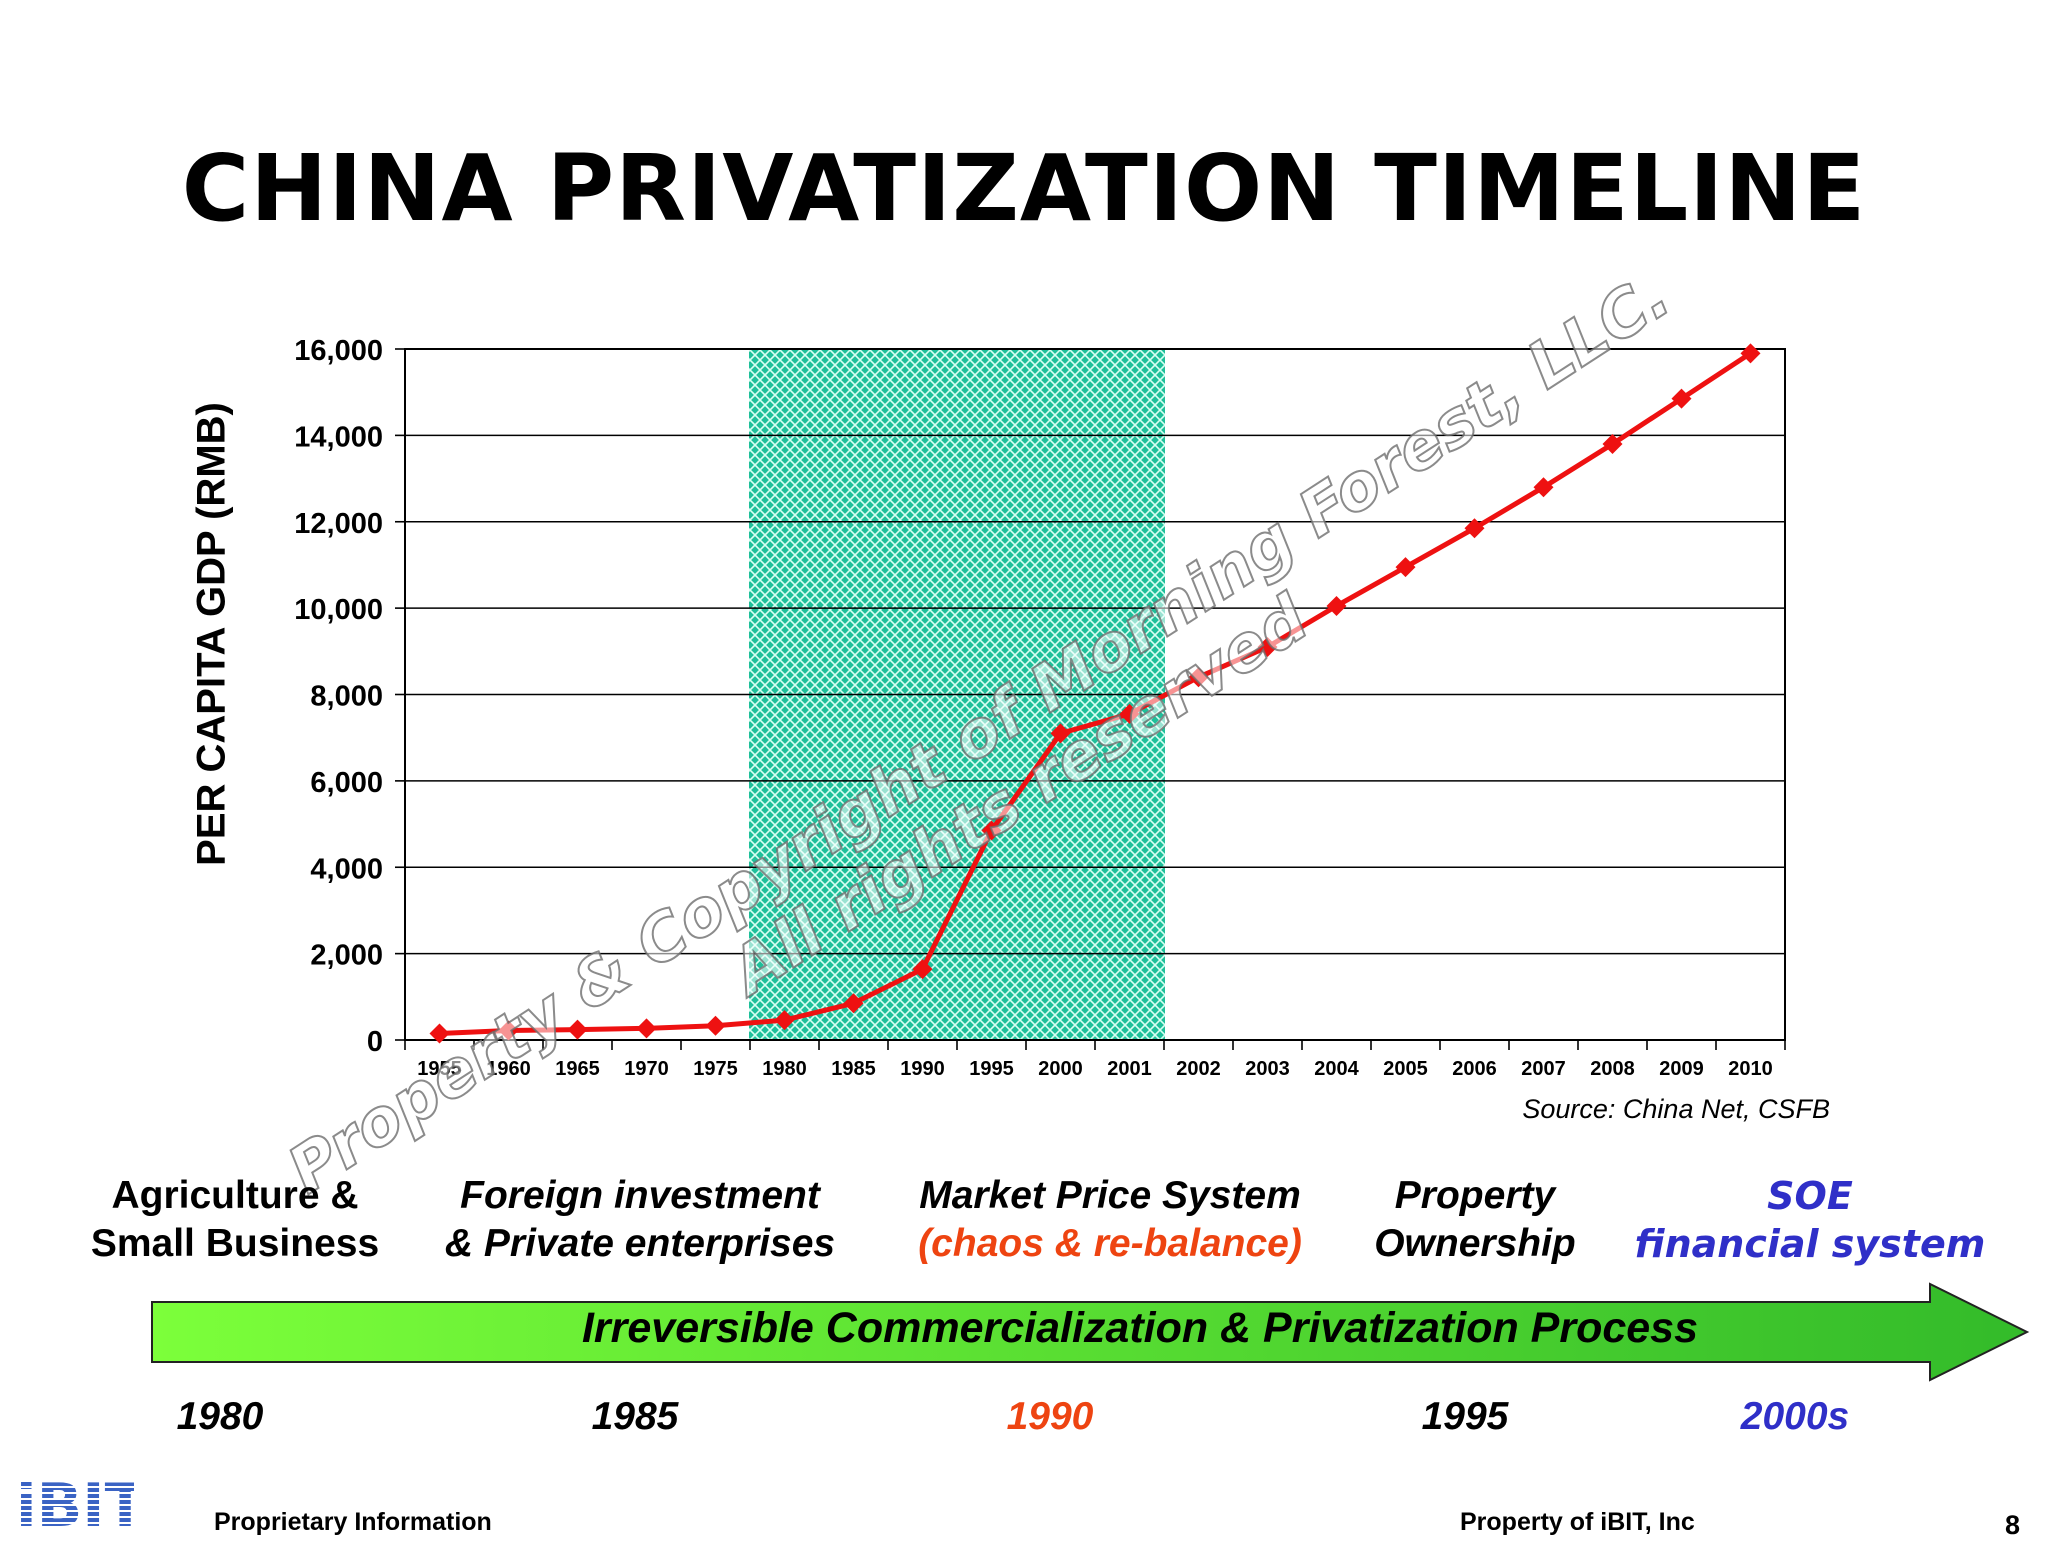  I want to click on x-tick-label: 1985, so click(853, 1069).